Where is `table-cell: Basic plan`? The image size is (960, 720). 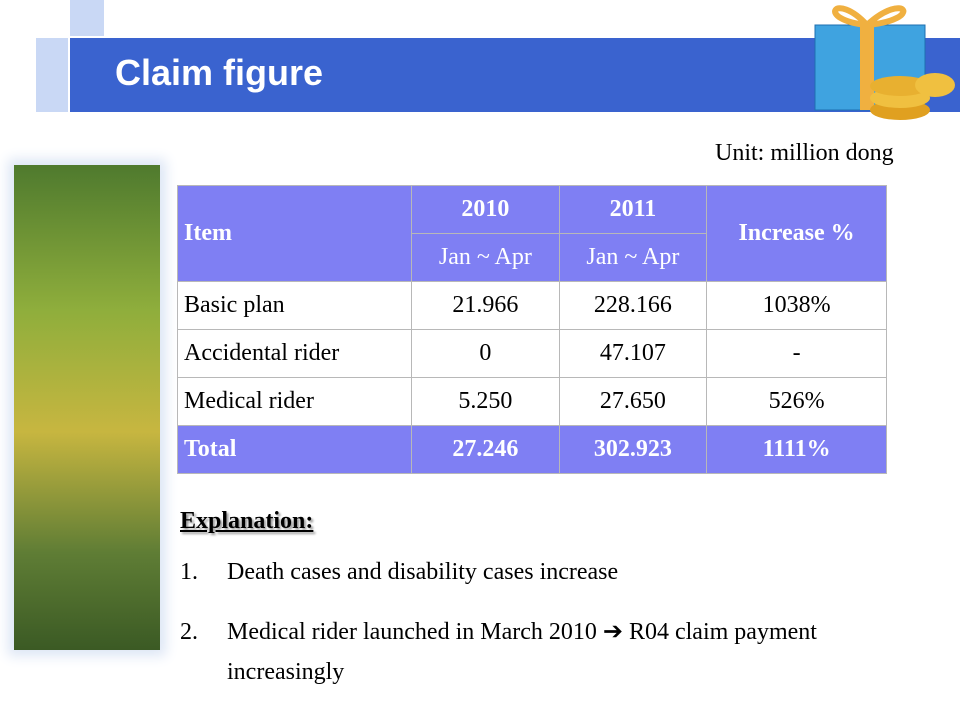
table-cell: Basic plan is located at coordinates (294, 305).